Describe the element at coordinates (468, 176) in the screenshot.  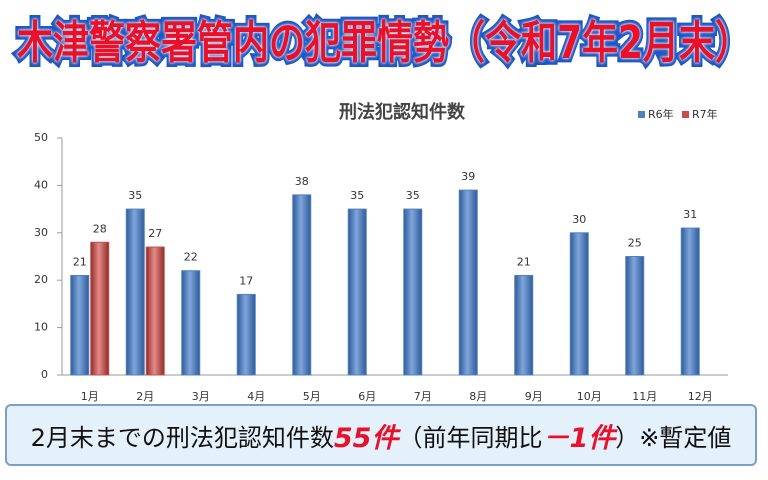
I see `data-label: 39` at that location.